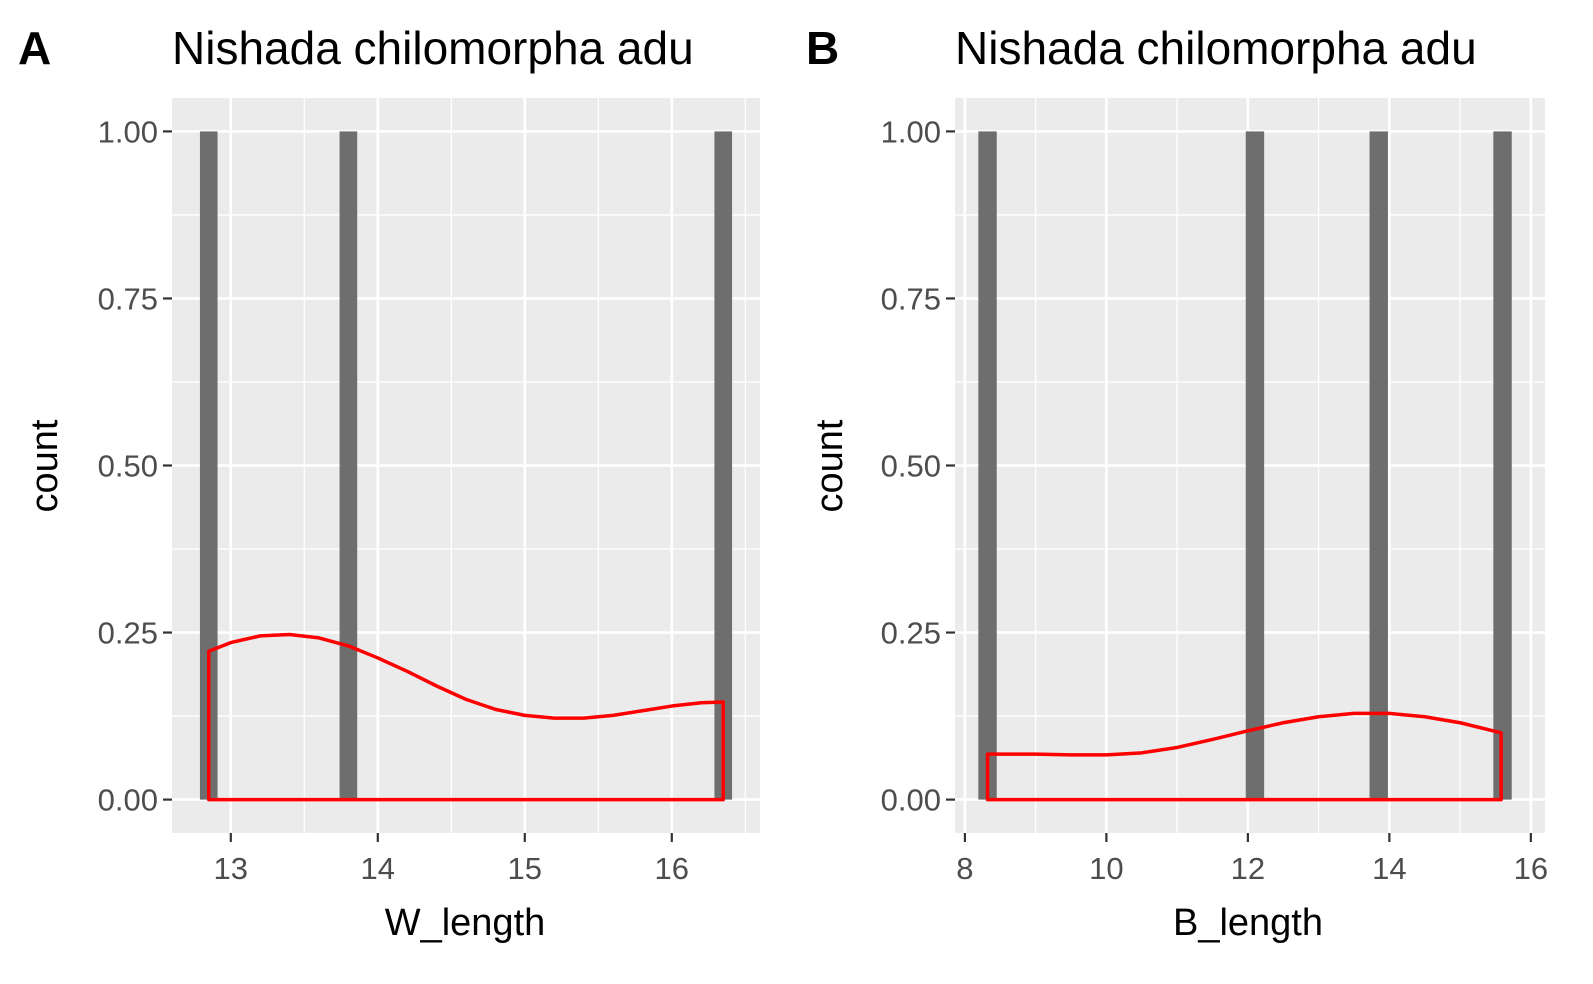  I want to click on panel-a-y-tick-label: 0.75, so click(128, 298).